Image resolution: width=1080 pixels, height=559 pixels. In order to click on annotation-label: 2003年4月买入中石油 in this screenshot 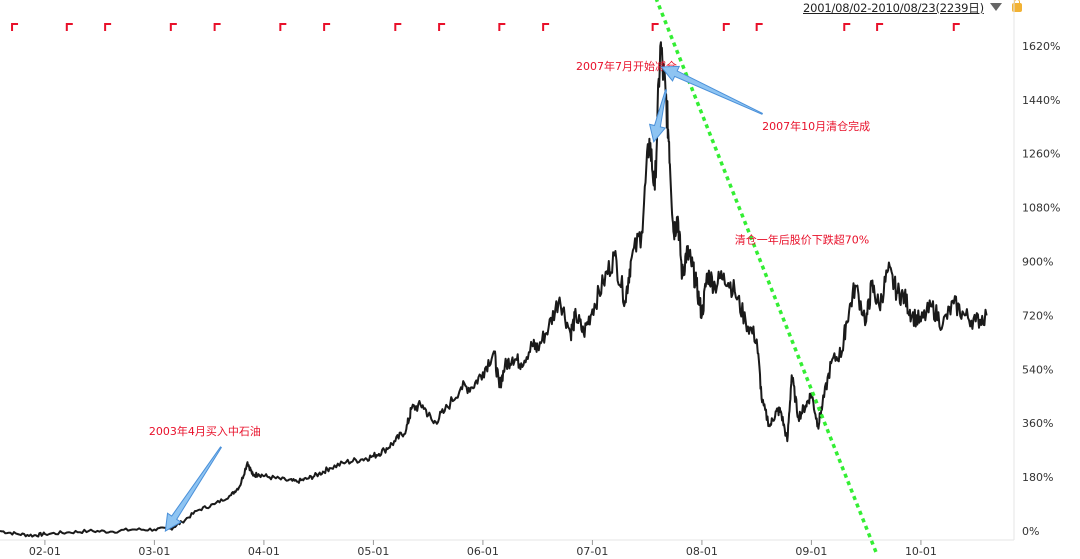, I will do `click(205, 431)`.